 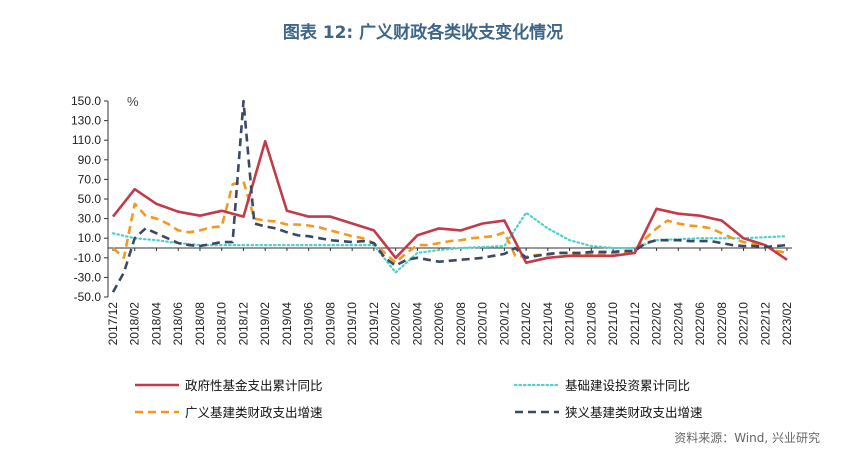 What do you see at coordinates (374, 324) in the screenshot?
I see `x-tick-label: 2019/12` at bounding box center [374, 324].